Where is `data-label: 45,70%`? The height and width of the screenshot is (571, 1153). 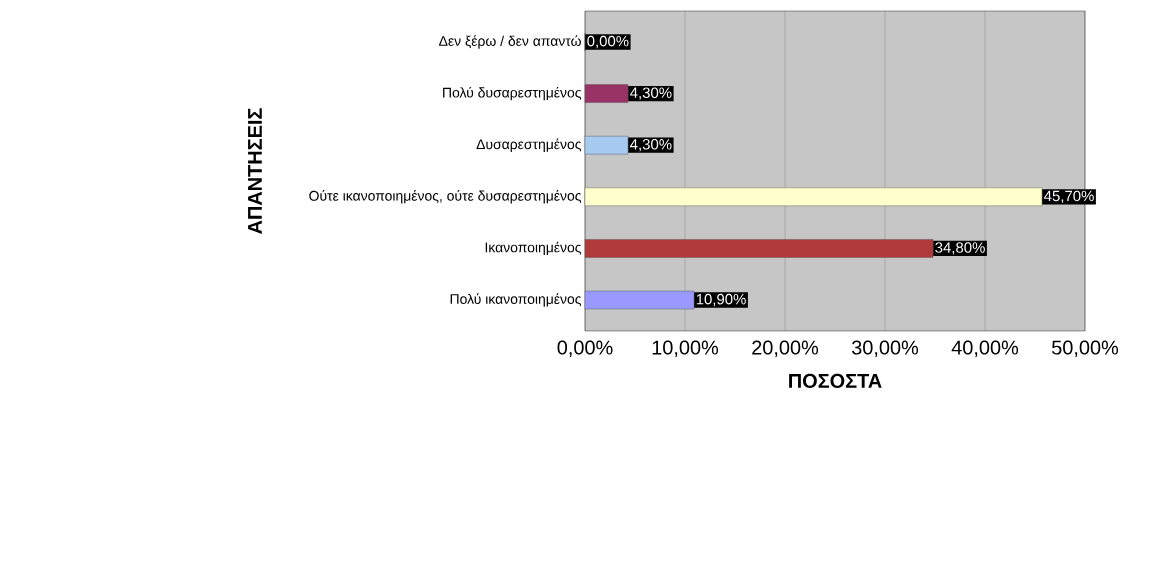
data-label: 45,70% is located at coordinates (1069, 196).